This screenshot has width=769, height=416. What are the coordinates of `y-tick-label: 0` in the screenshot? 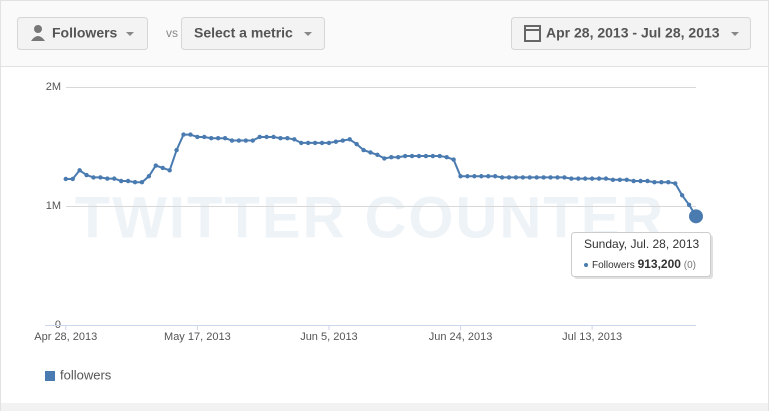 It's located at (58, 325).